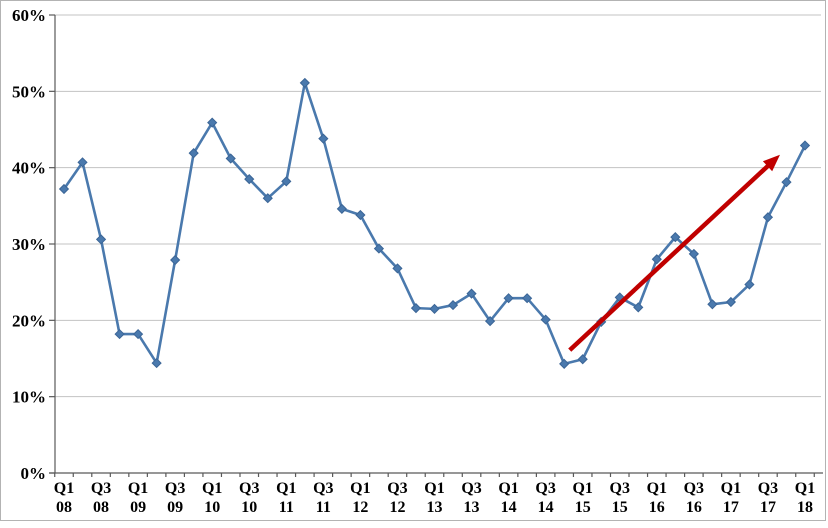 The height and width of the screenshot is (528, 828). I want to click on trend-arrow-head, so click(771, 163).